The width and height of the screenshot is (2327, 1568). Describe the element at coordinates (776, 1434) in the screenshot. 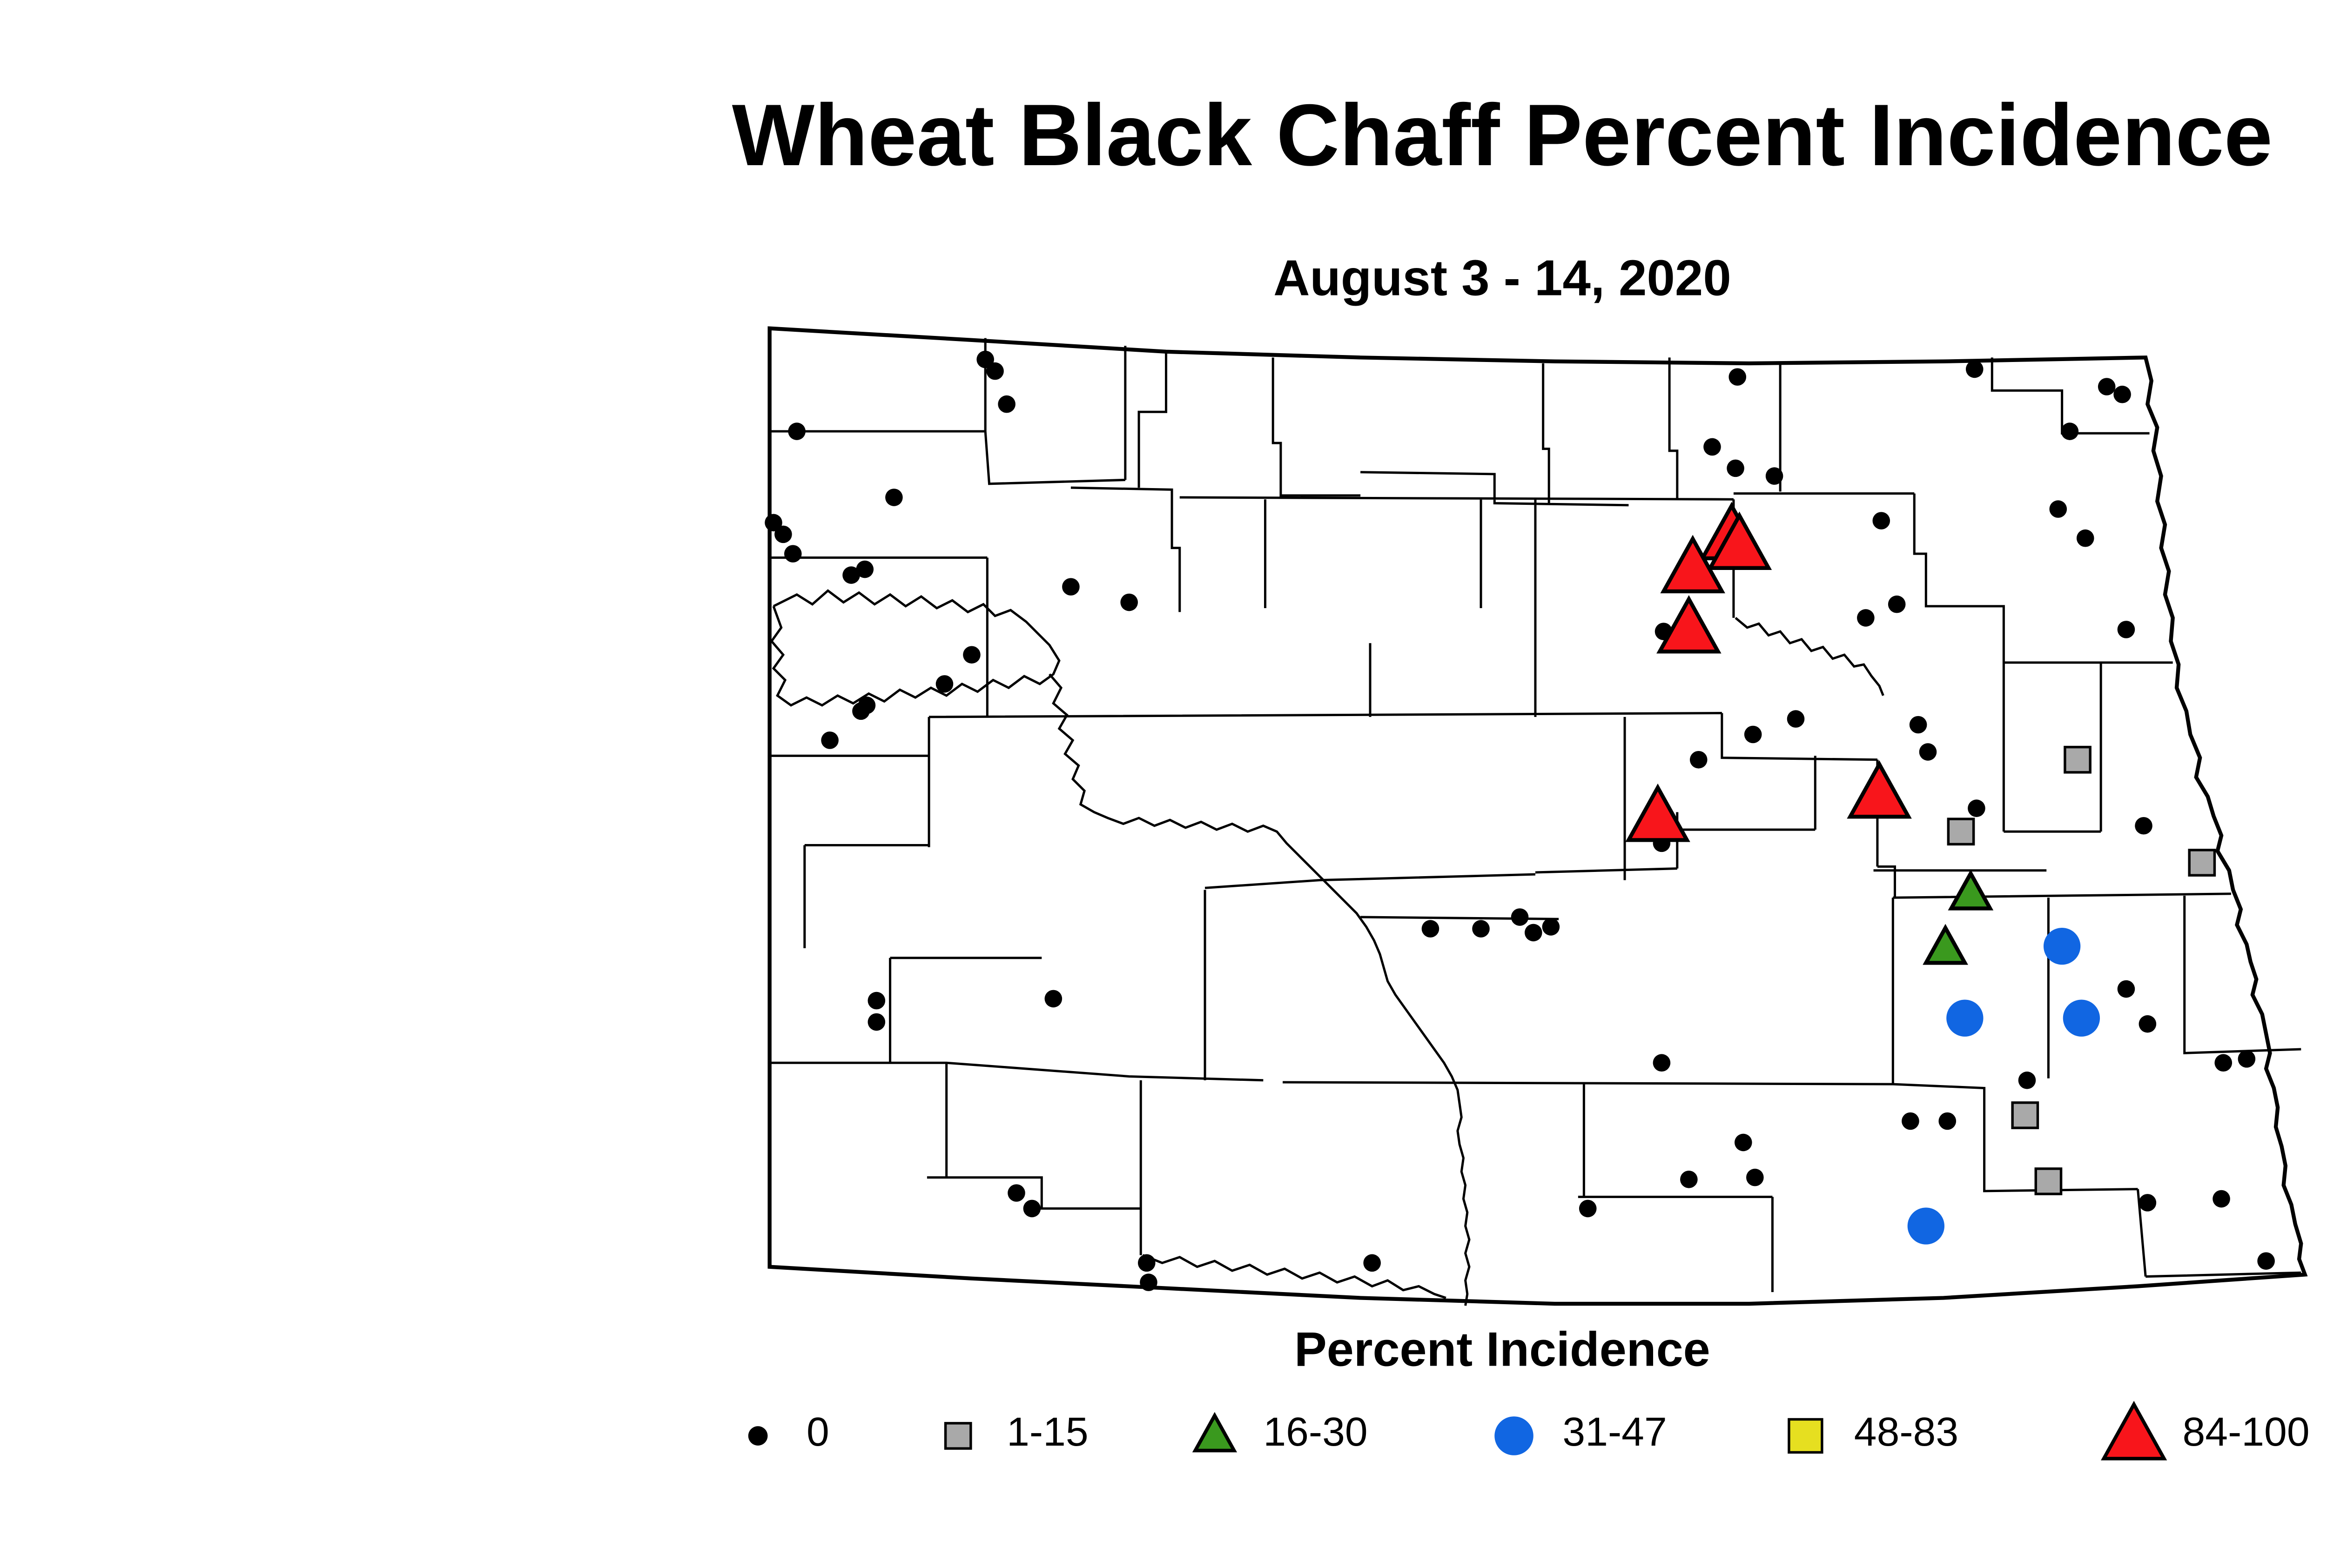

I see `legend-item-0: 0` at that location.